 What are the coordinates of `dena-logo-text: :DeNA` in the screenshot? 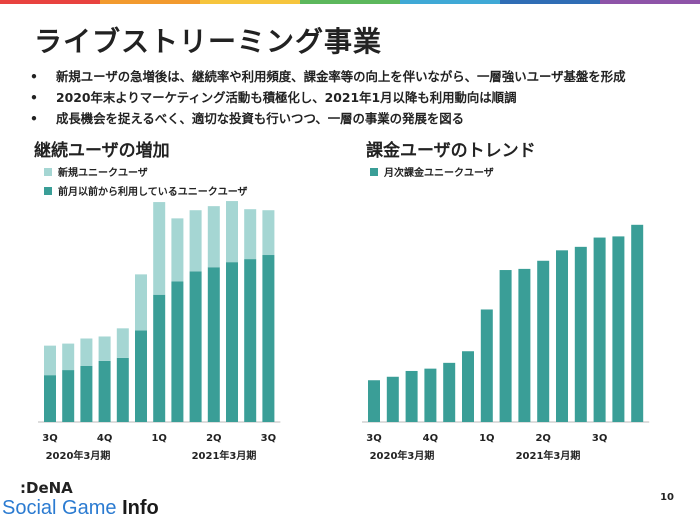 It's located at (46, 488).